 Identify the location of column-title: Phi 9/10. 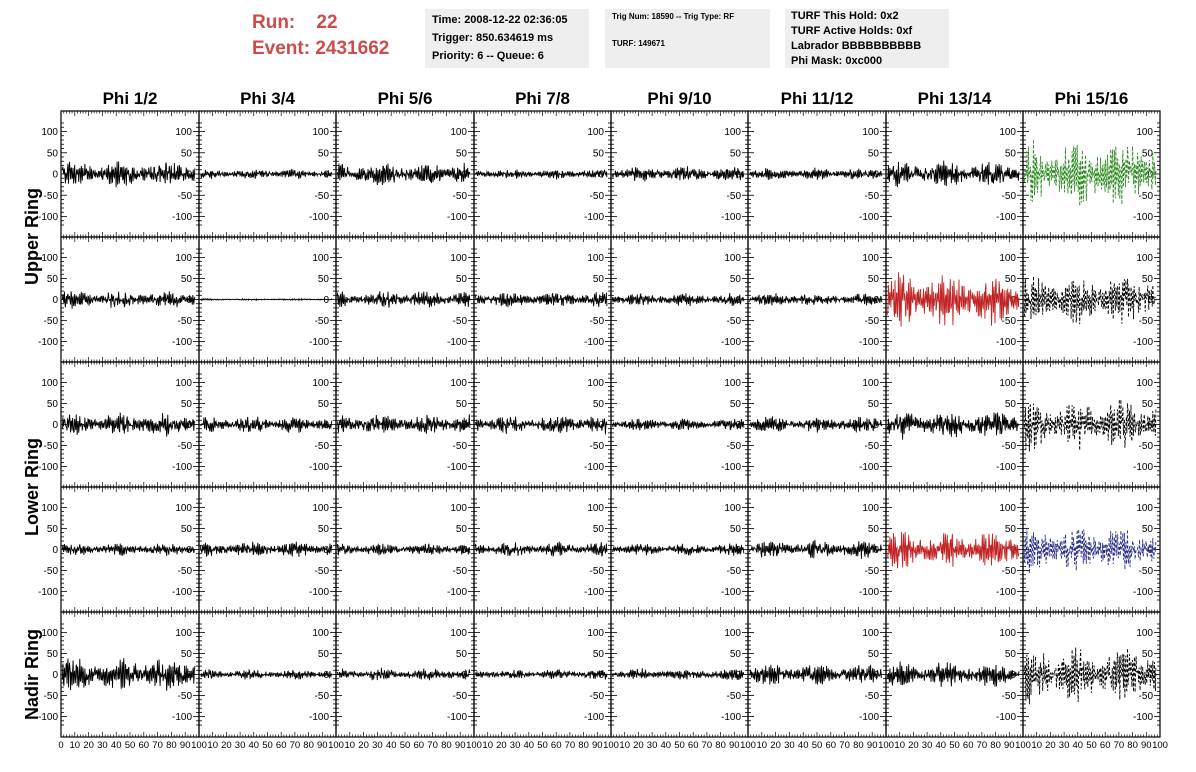
(679, 98).